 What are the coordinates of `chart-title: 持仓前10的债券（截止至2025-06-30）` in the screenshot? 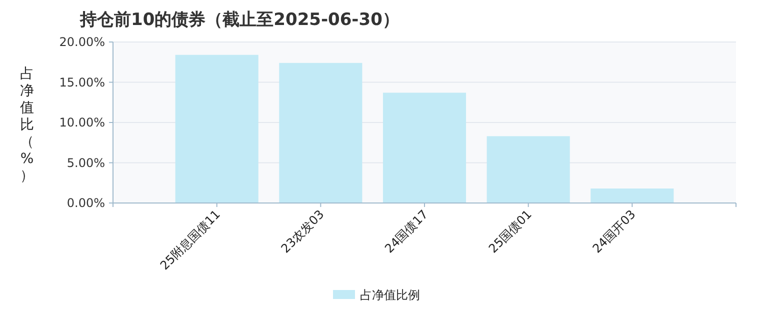 It's located at (239, 20).